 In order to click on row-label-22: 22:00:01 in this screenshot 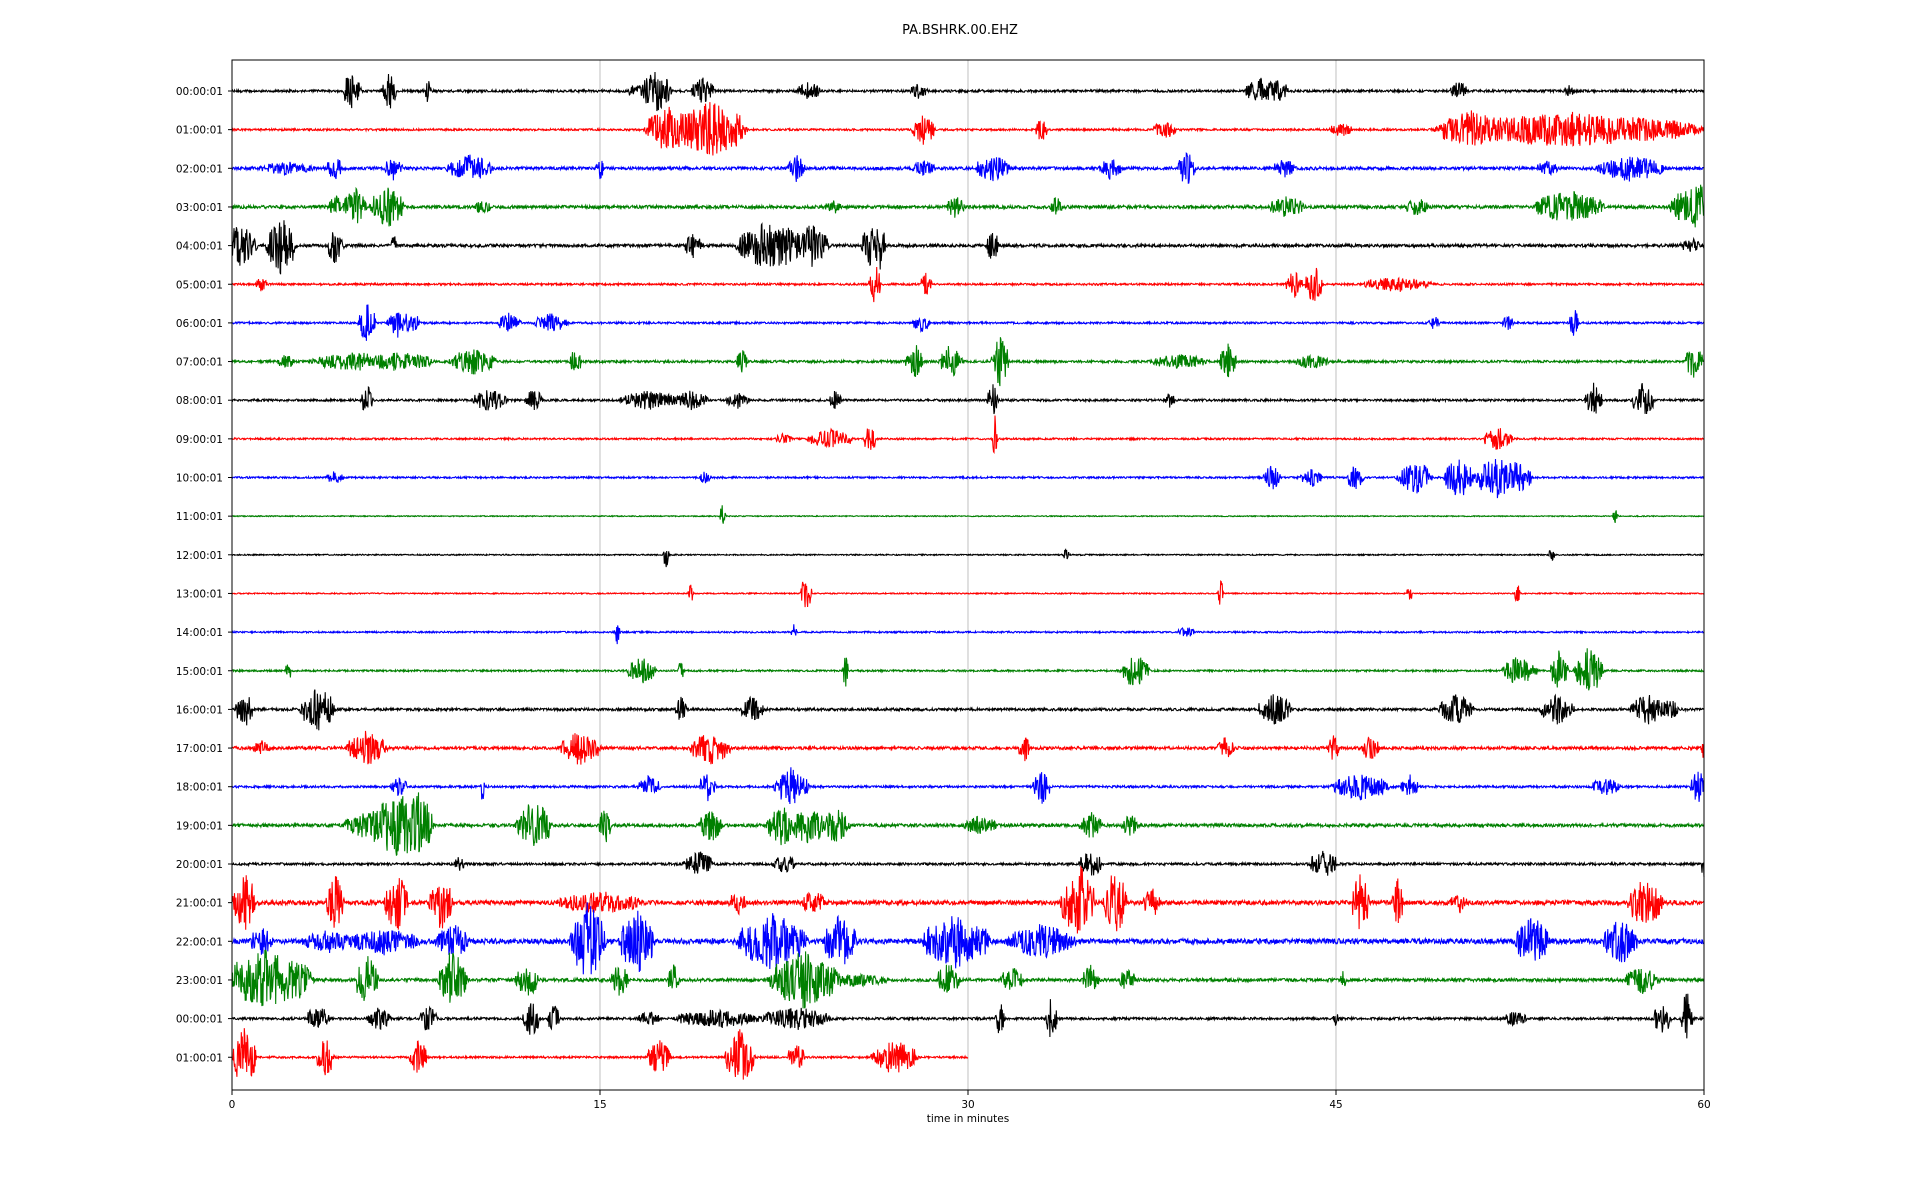, I will do `click(199, 942)`.